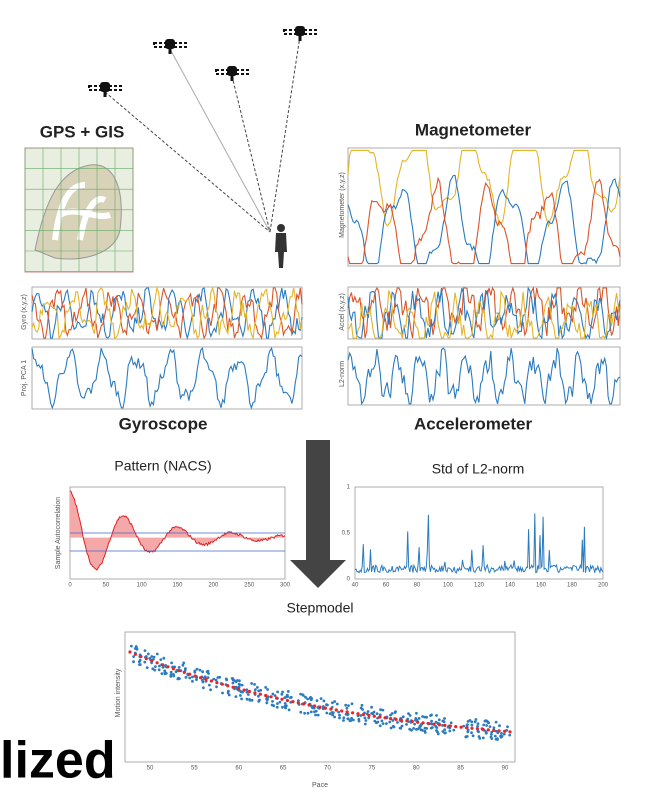 This screenshot has width=657, height=795. I want to click on flow-arrow, so click(318, 514).